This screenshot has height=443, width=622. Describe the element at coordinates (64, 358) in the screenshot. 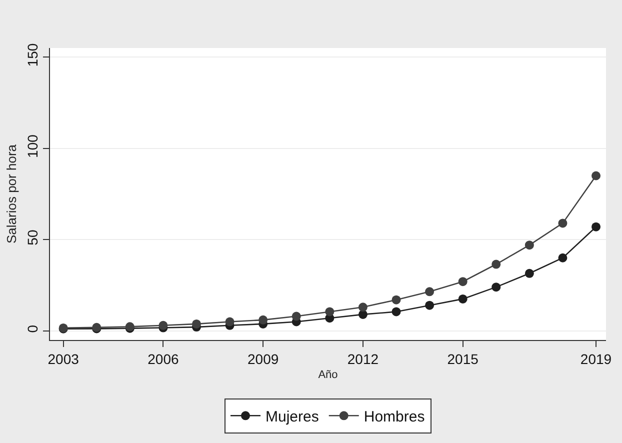

I see `x-tick-label: 2003` at that location.